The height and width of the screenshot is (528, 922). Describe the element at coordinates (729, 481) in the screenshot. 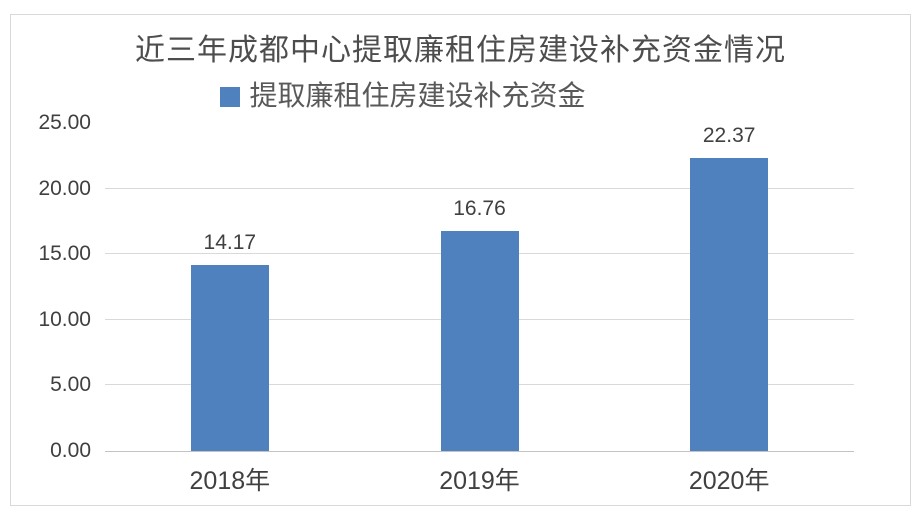

I see `x-axis-label: 2020年` at that location.